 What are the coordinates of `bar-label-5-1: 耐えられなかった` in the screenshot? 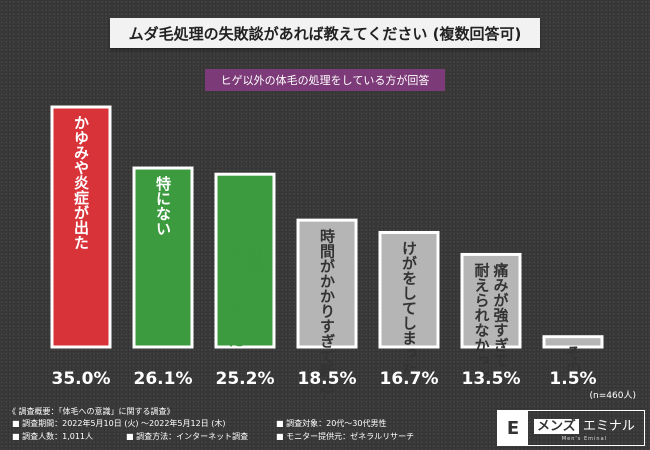 It's located at (482, 322).